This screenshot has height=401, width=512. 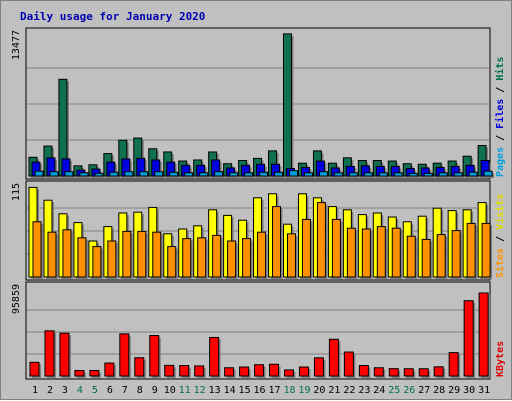 What do you see at coordinates (500, 114) in the screenshot?
I see `legend-item-2: Files` at bounding box center [500, 114].